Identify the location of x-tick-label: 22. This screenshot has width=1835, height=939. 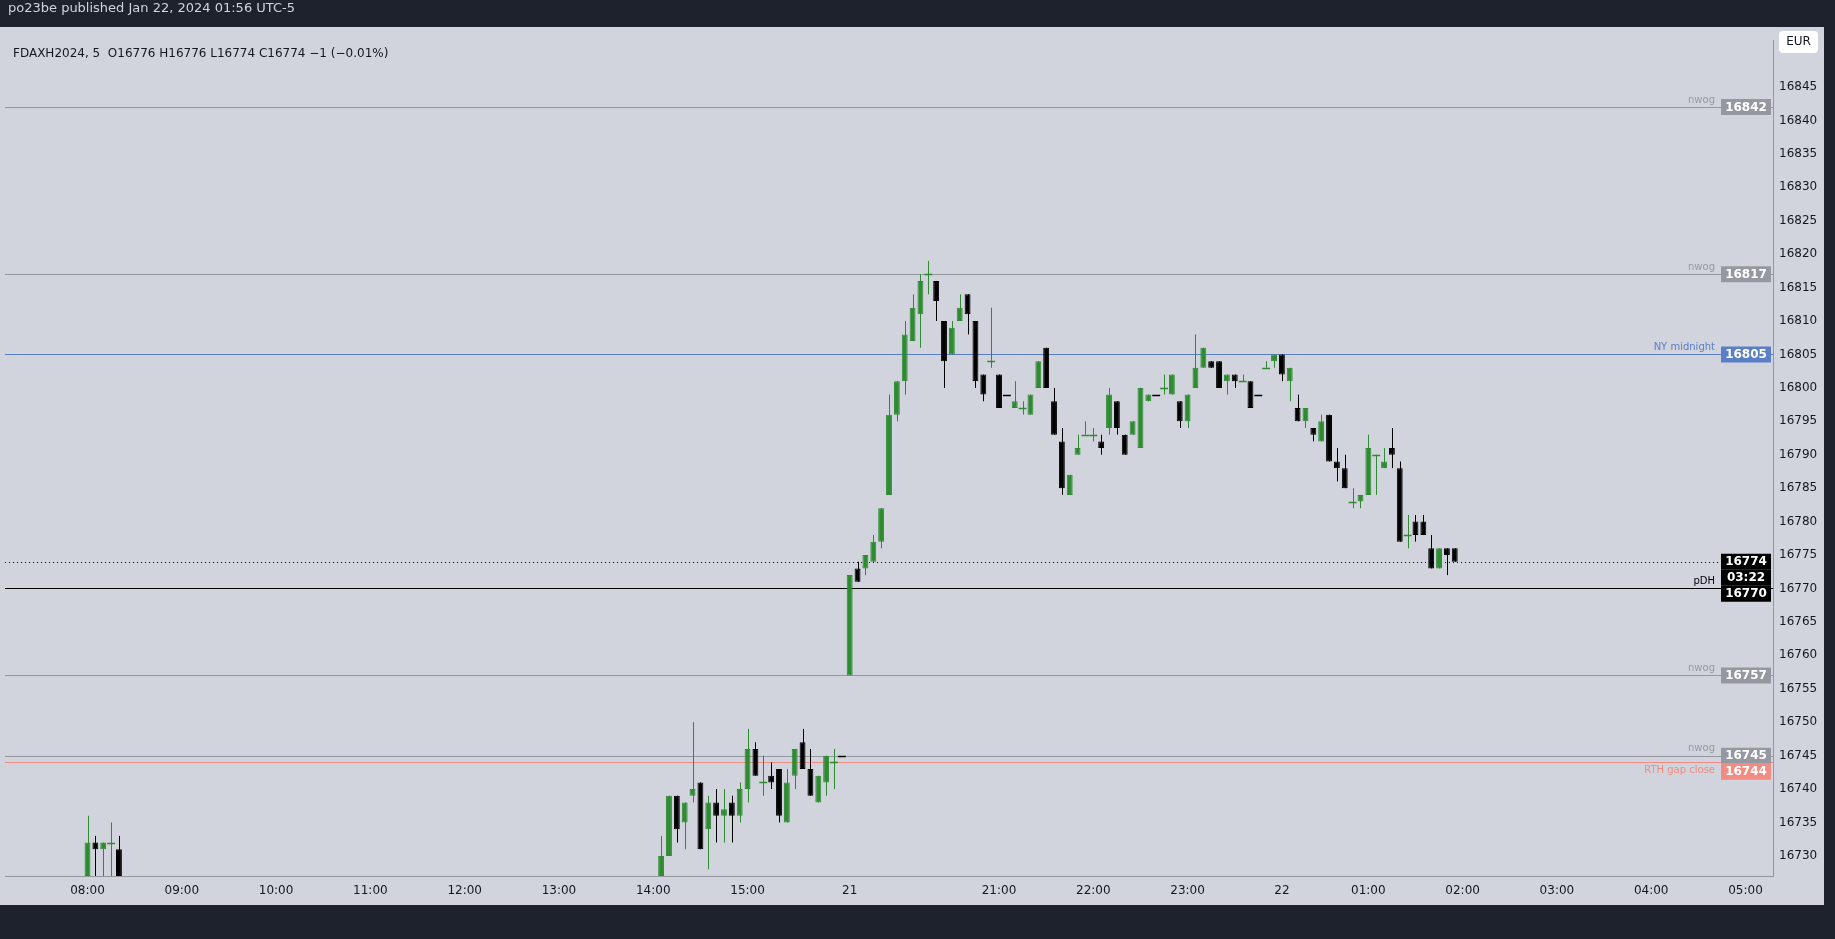
(1282, 890).